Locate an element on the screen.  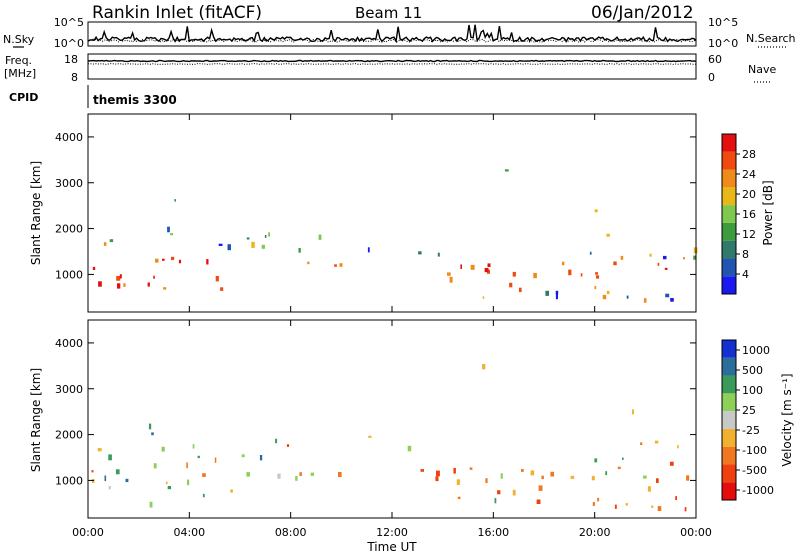
y-tick-label: 4000 is located at coordinates (69, 137).